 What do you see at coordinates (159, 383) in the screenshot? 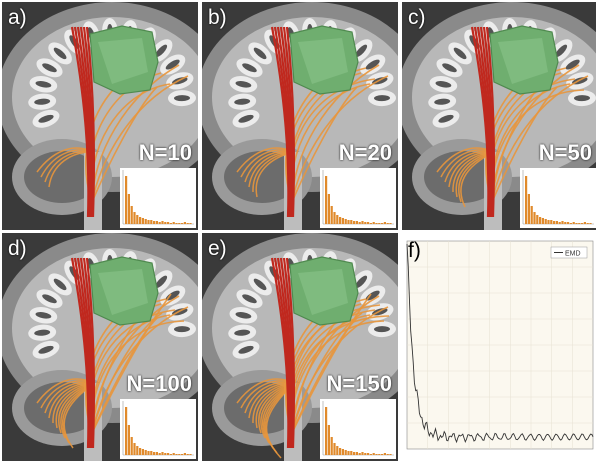
I see `sample-count-label: N=100` at bounding box center [159, 383].